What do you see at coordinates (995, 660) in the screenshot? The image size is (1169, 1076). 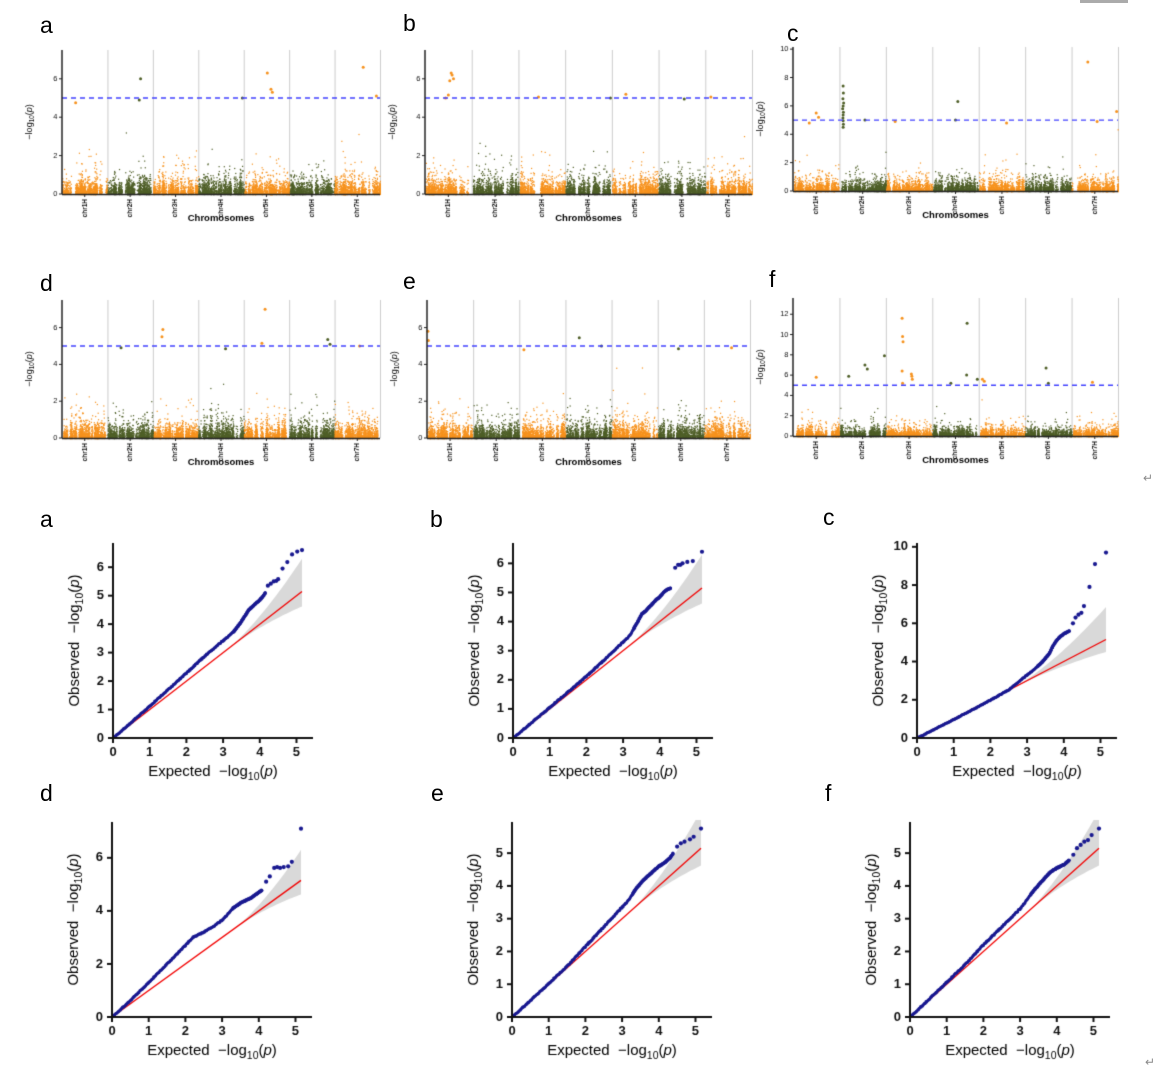 I see `qq-plot-c` at bounding box center [995, 660].